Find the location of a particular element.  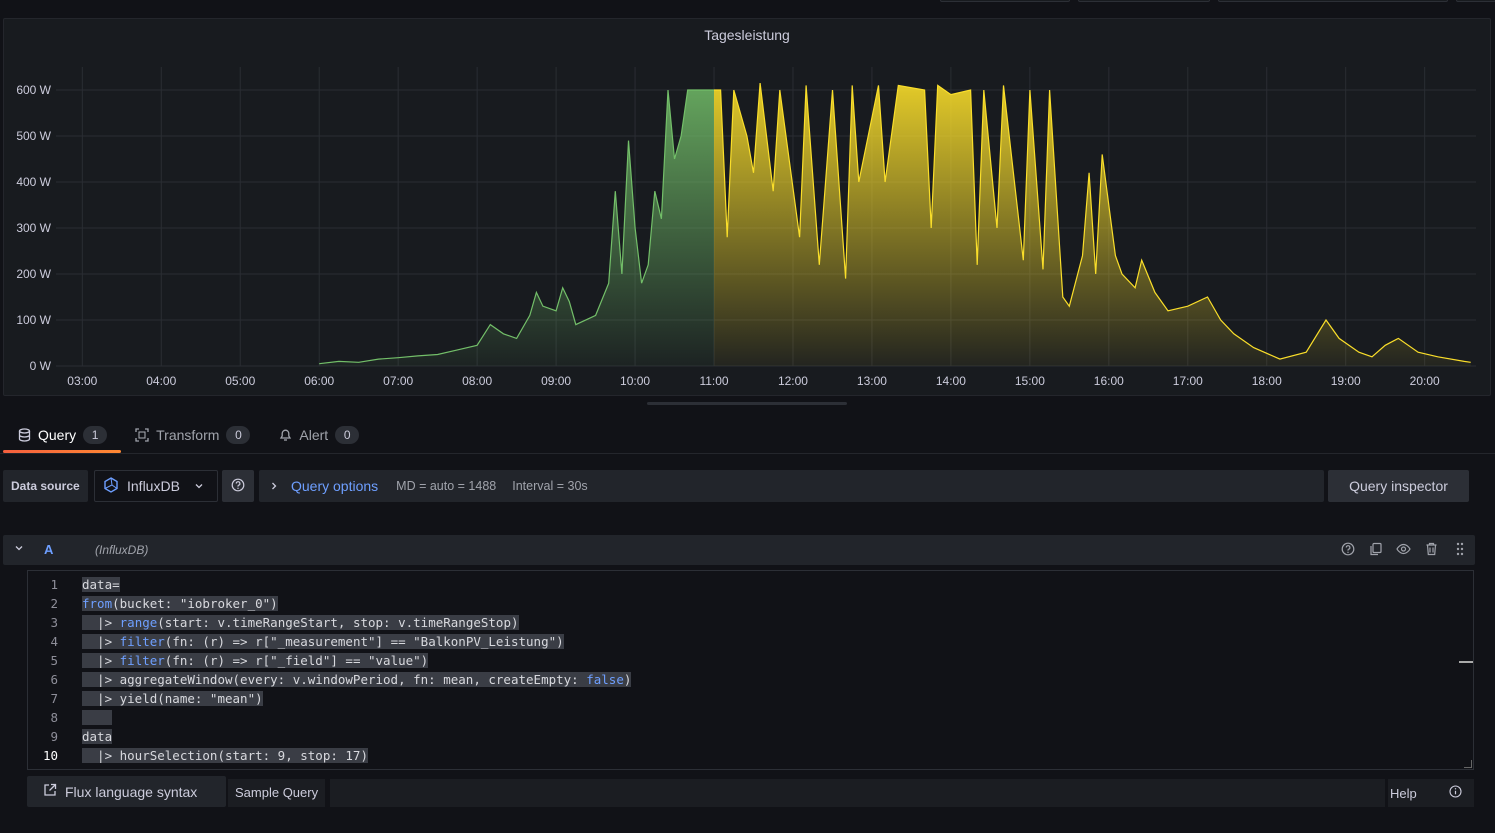

y-tick-label: 0 W is located at coordinates (41, 366).